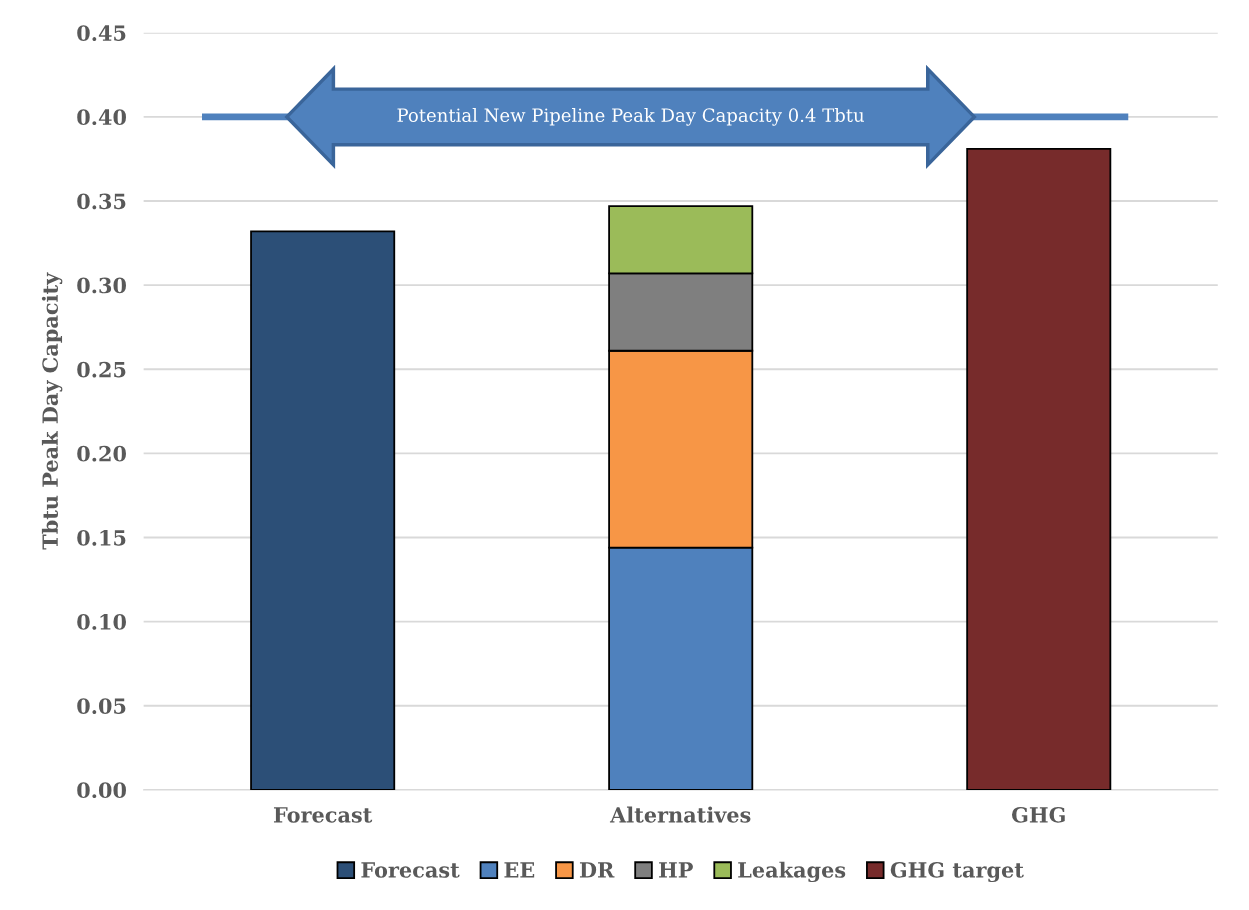 The height and width of the screenshot is (910, 1249). I want to click on x-tick-label: GHG, so click(1038, 814).